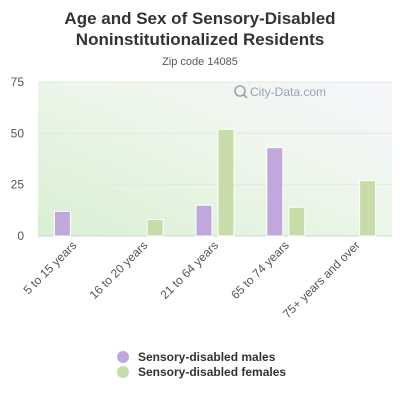 The width and height of the screenshot is (400, 400). Describe the element at coordinates (200, 39) in the screenshot. I see `chart-title-line-2: Noninstitutionalized Residents` at that location.